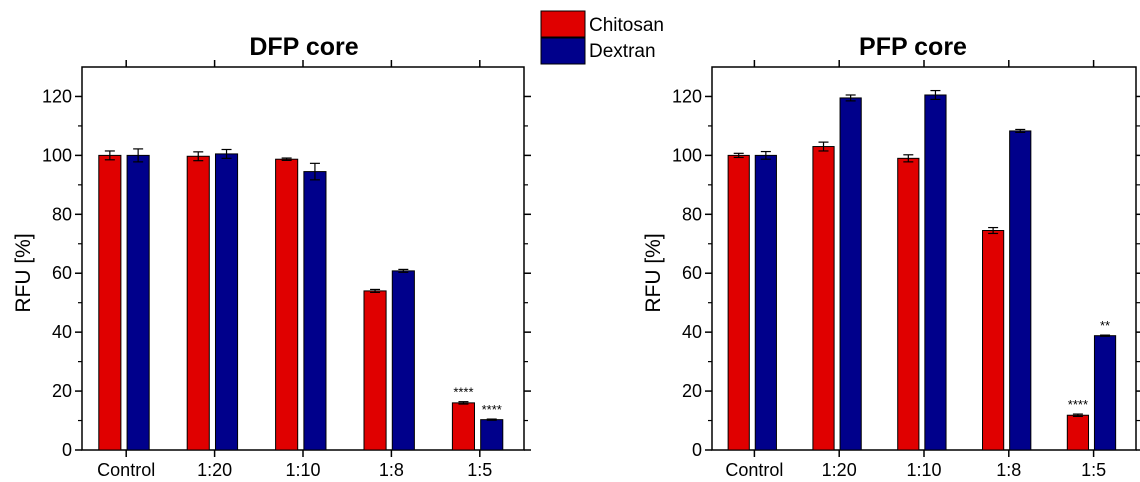 The height and width of the screenshot is (482, 1140). What do you see at coordinates (563, 24) in the screenshot?
I see `legend-swatch-chitosan` at bounding box center [563, 24].